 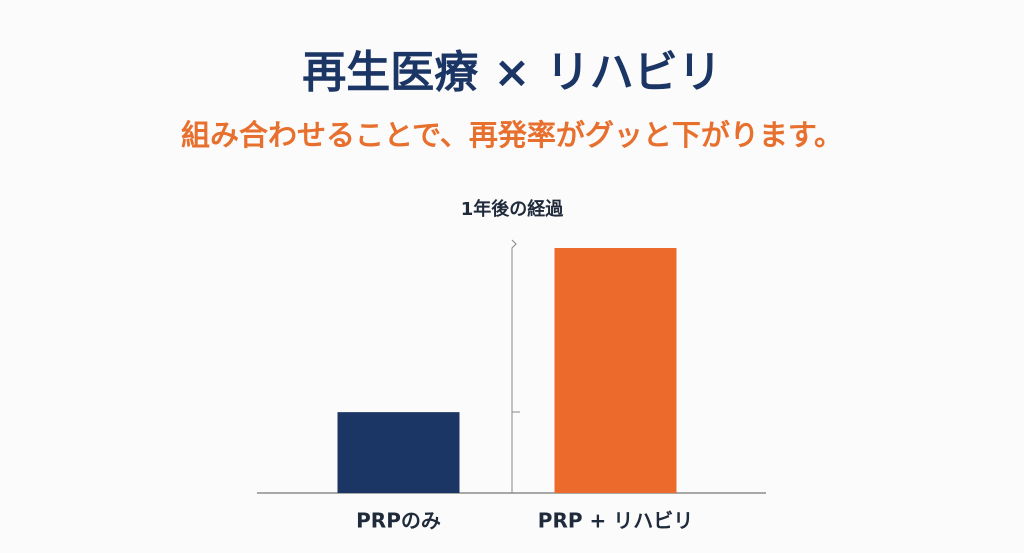 I want to click on y-axis, so click(x=514, y=366).